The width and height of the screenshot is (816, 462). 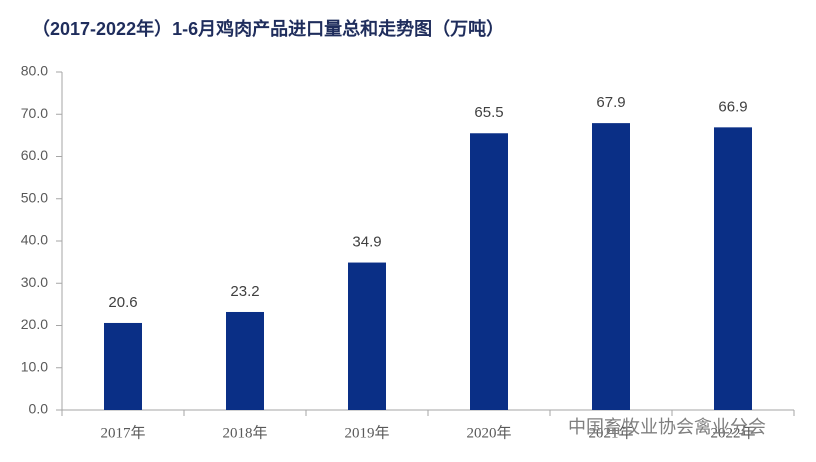 I want to click on data-label: 20.6, so click(x=122, y=302).